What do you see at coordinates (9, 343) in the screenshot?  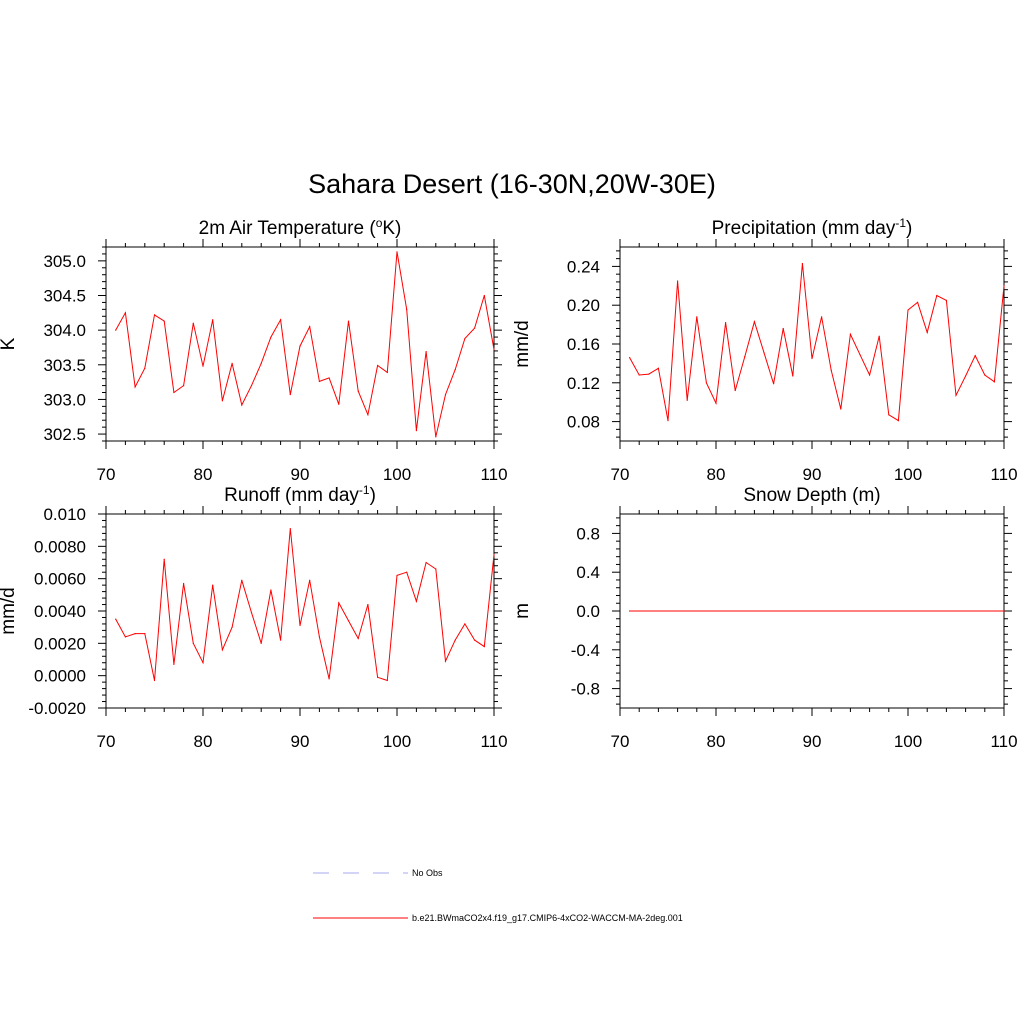 I see `y-axis-label: K` at bounding box center [9, 343].